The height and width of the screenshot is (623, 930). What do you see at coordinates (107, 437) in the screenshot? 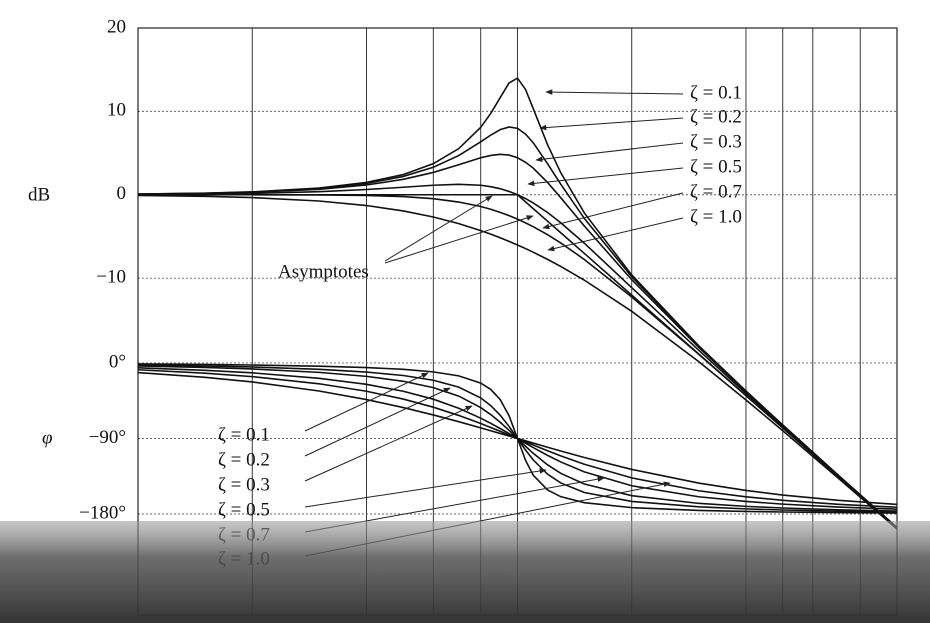
I see `y2-tick-label: −90°` at bounding box center [107, 437].